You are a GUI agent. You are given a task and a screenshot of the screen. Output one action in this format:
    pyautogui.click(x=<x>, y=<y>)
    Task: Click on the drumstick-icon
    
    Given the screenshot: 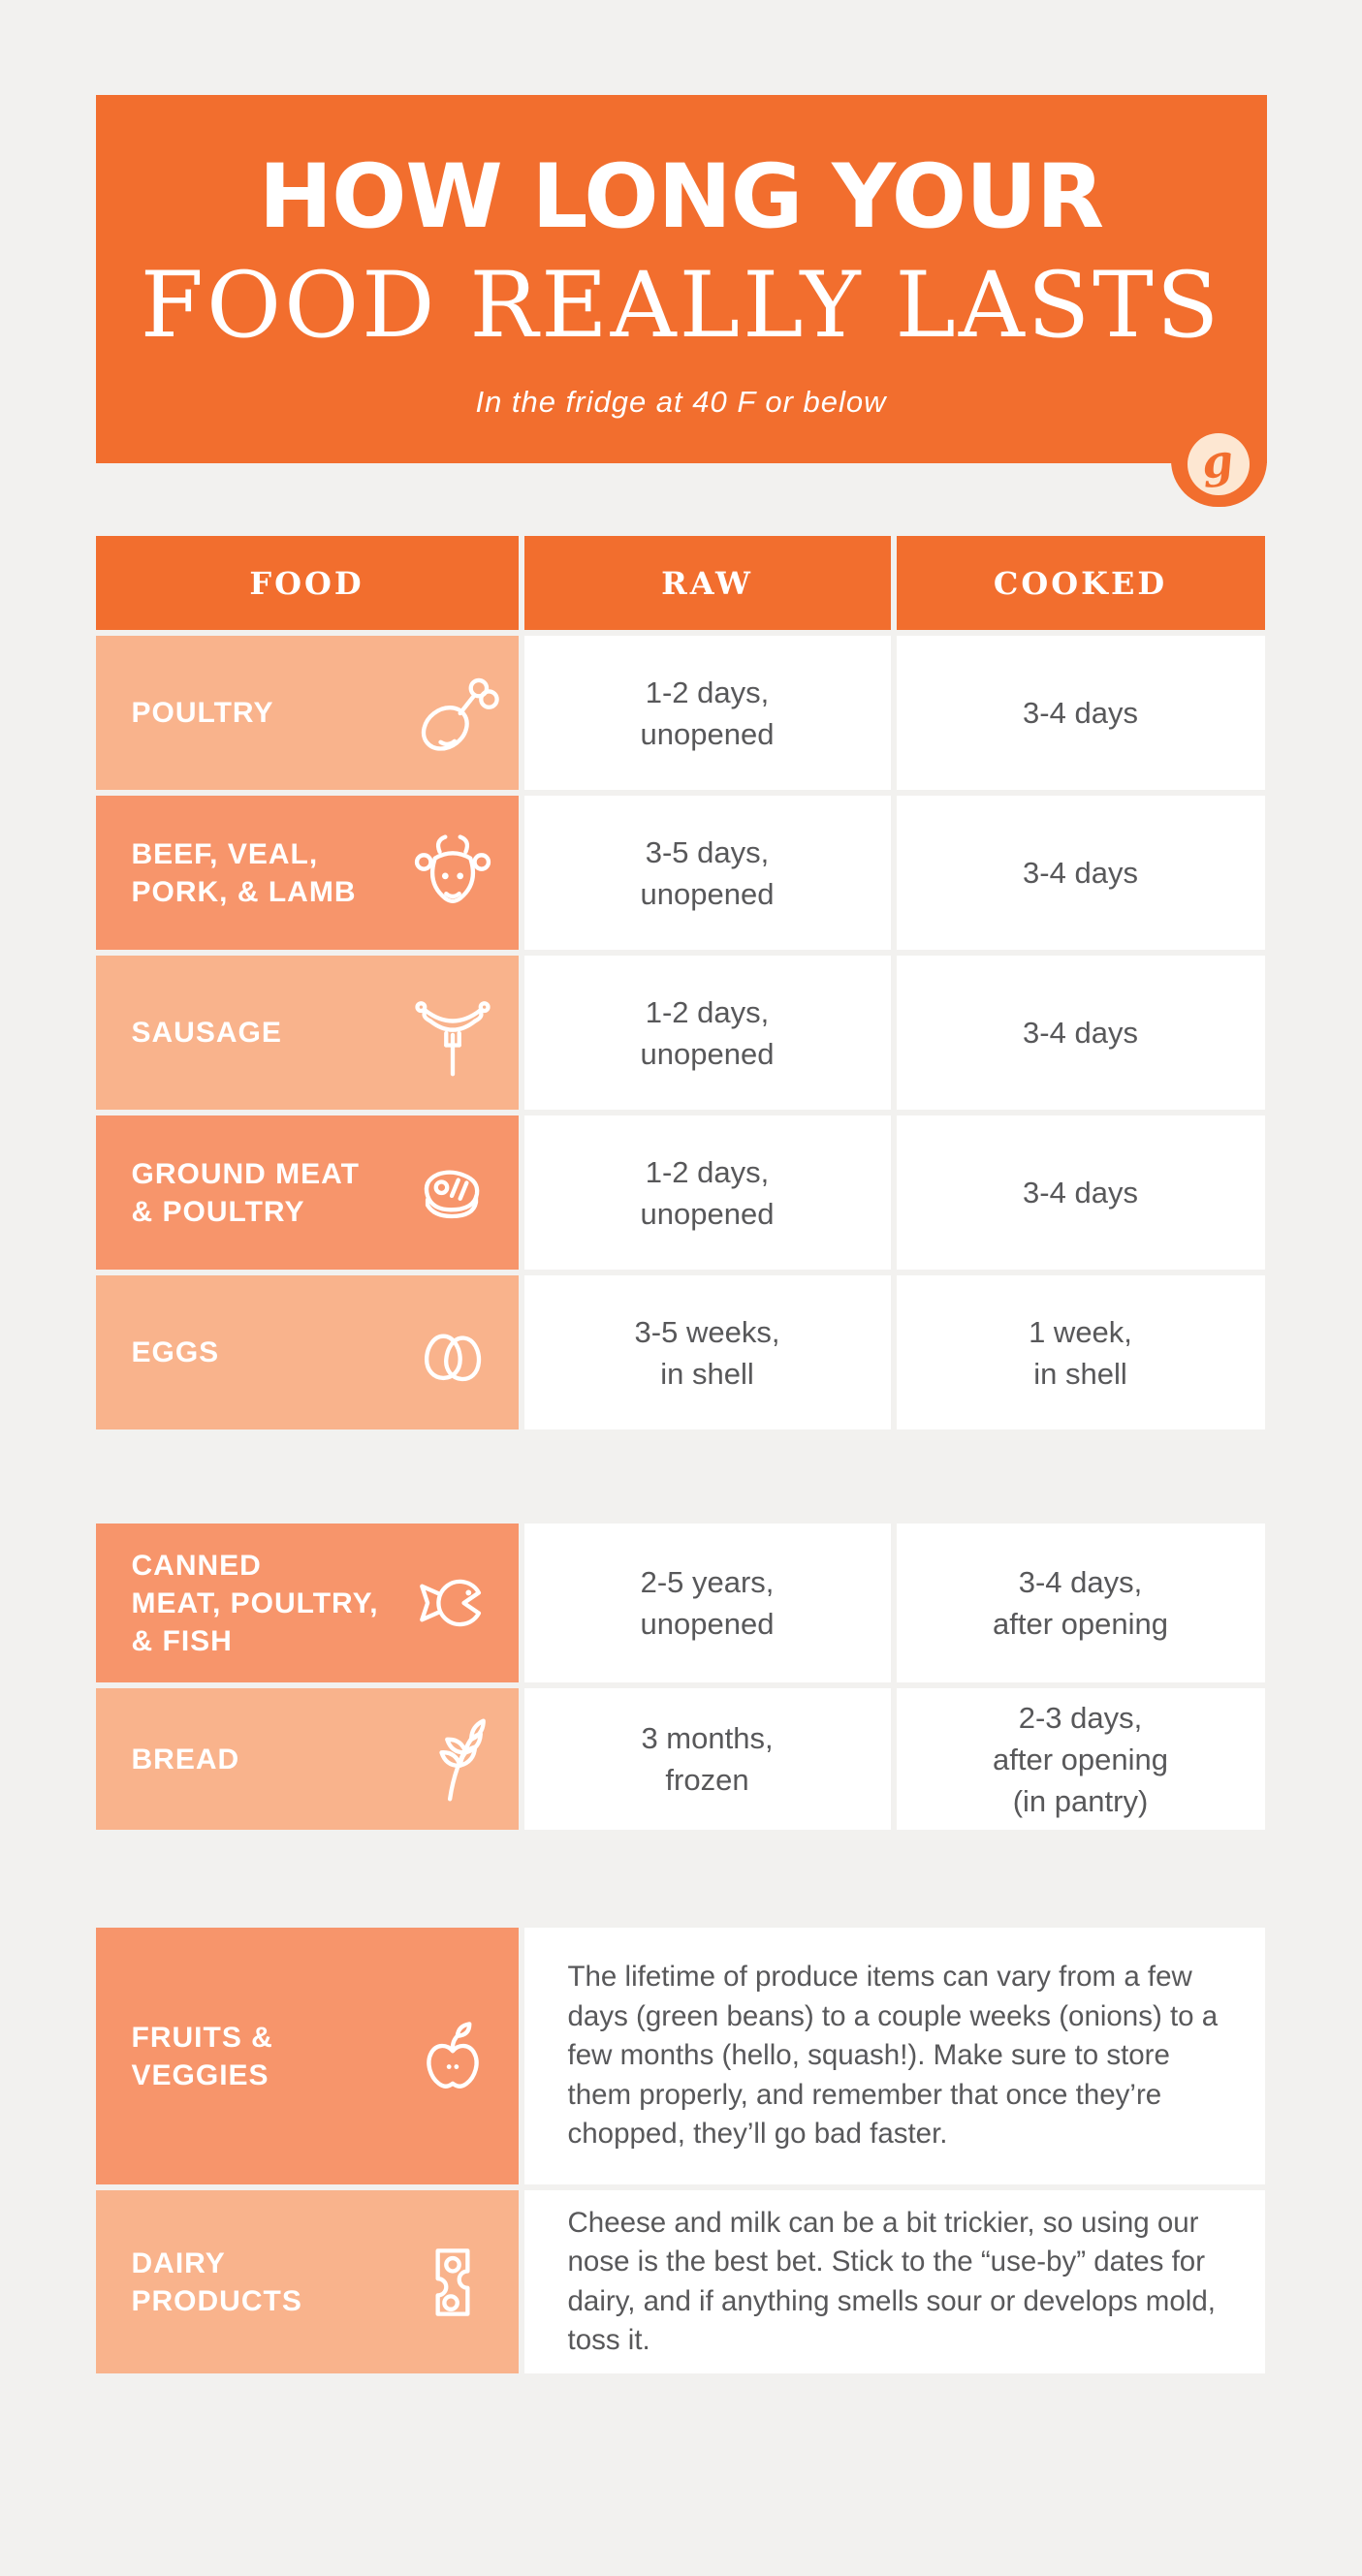 What is the action you would take?
    pyautogui.click(x=460, y=714)
    